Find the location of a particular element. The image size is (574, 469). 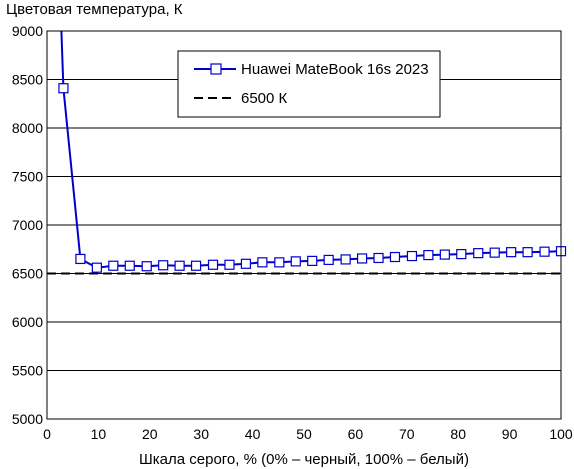

x-tick-100: 100 is located at coordinates (561, 434).